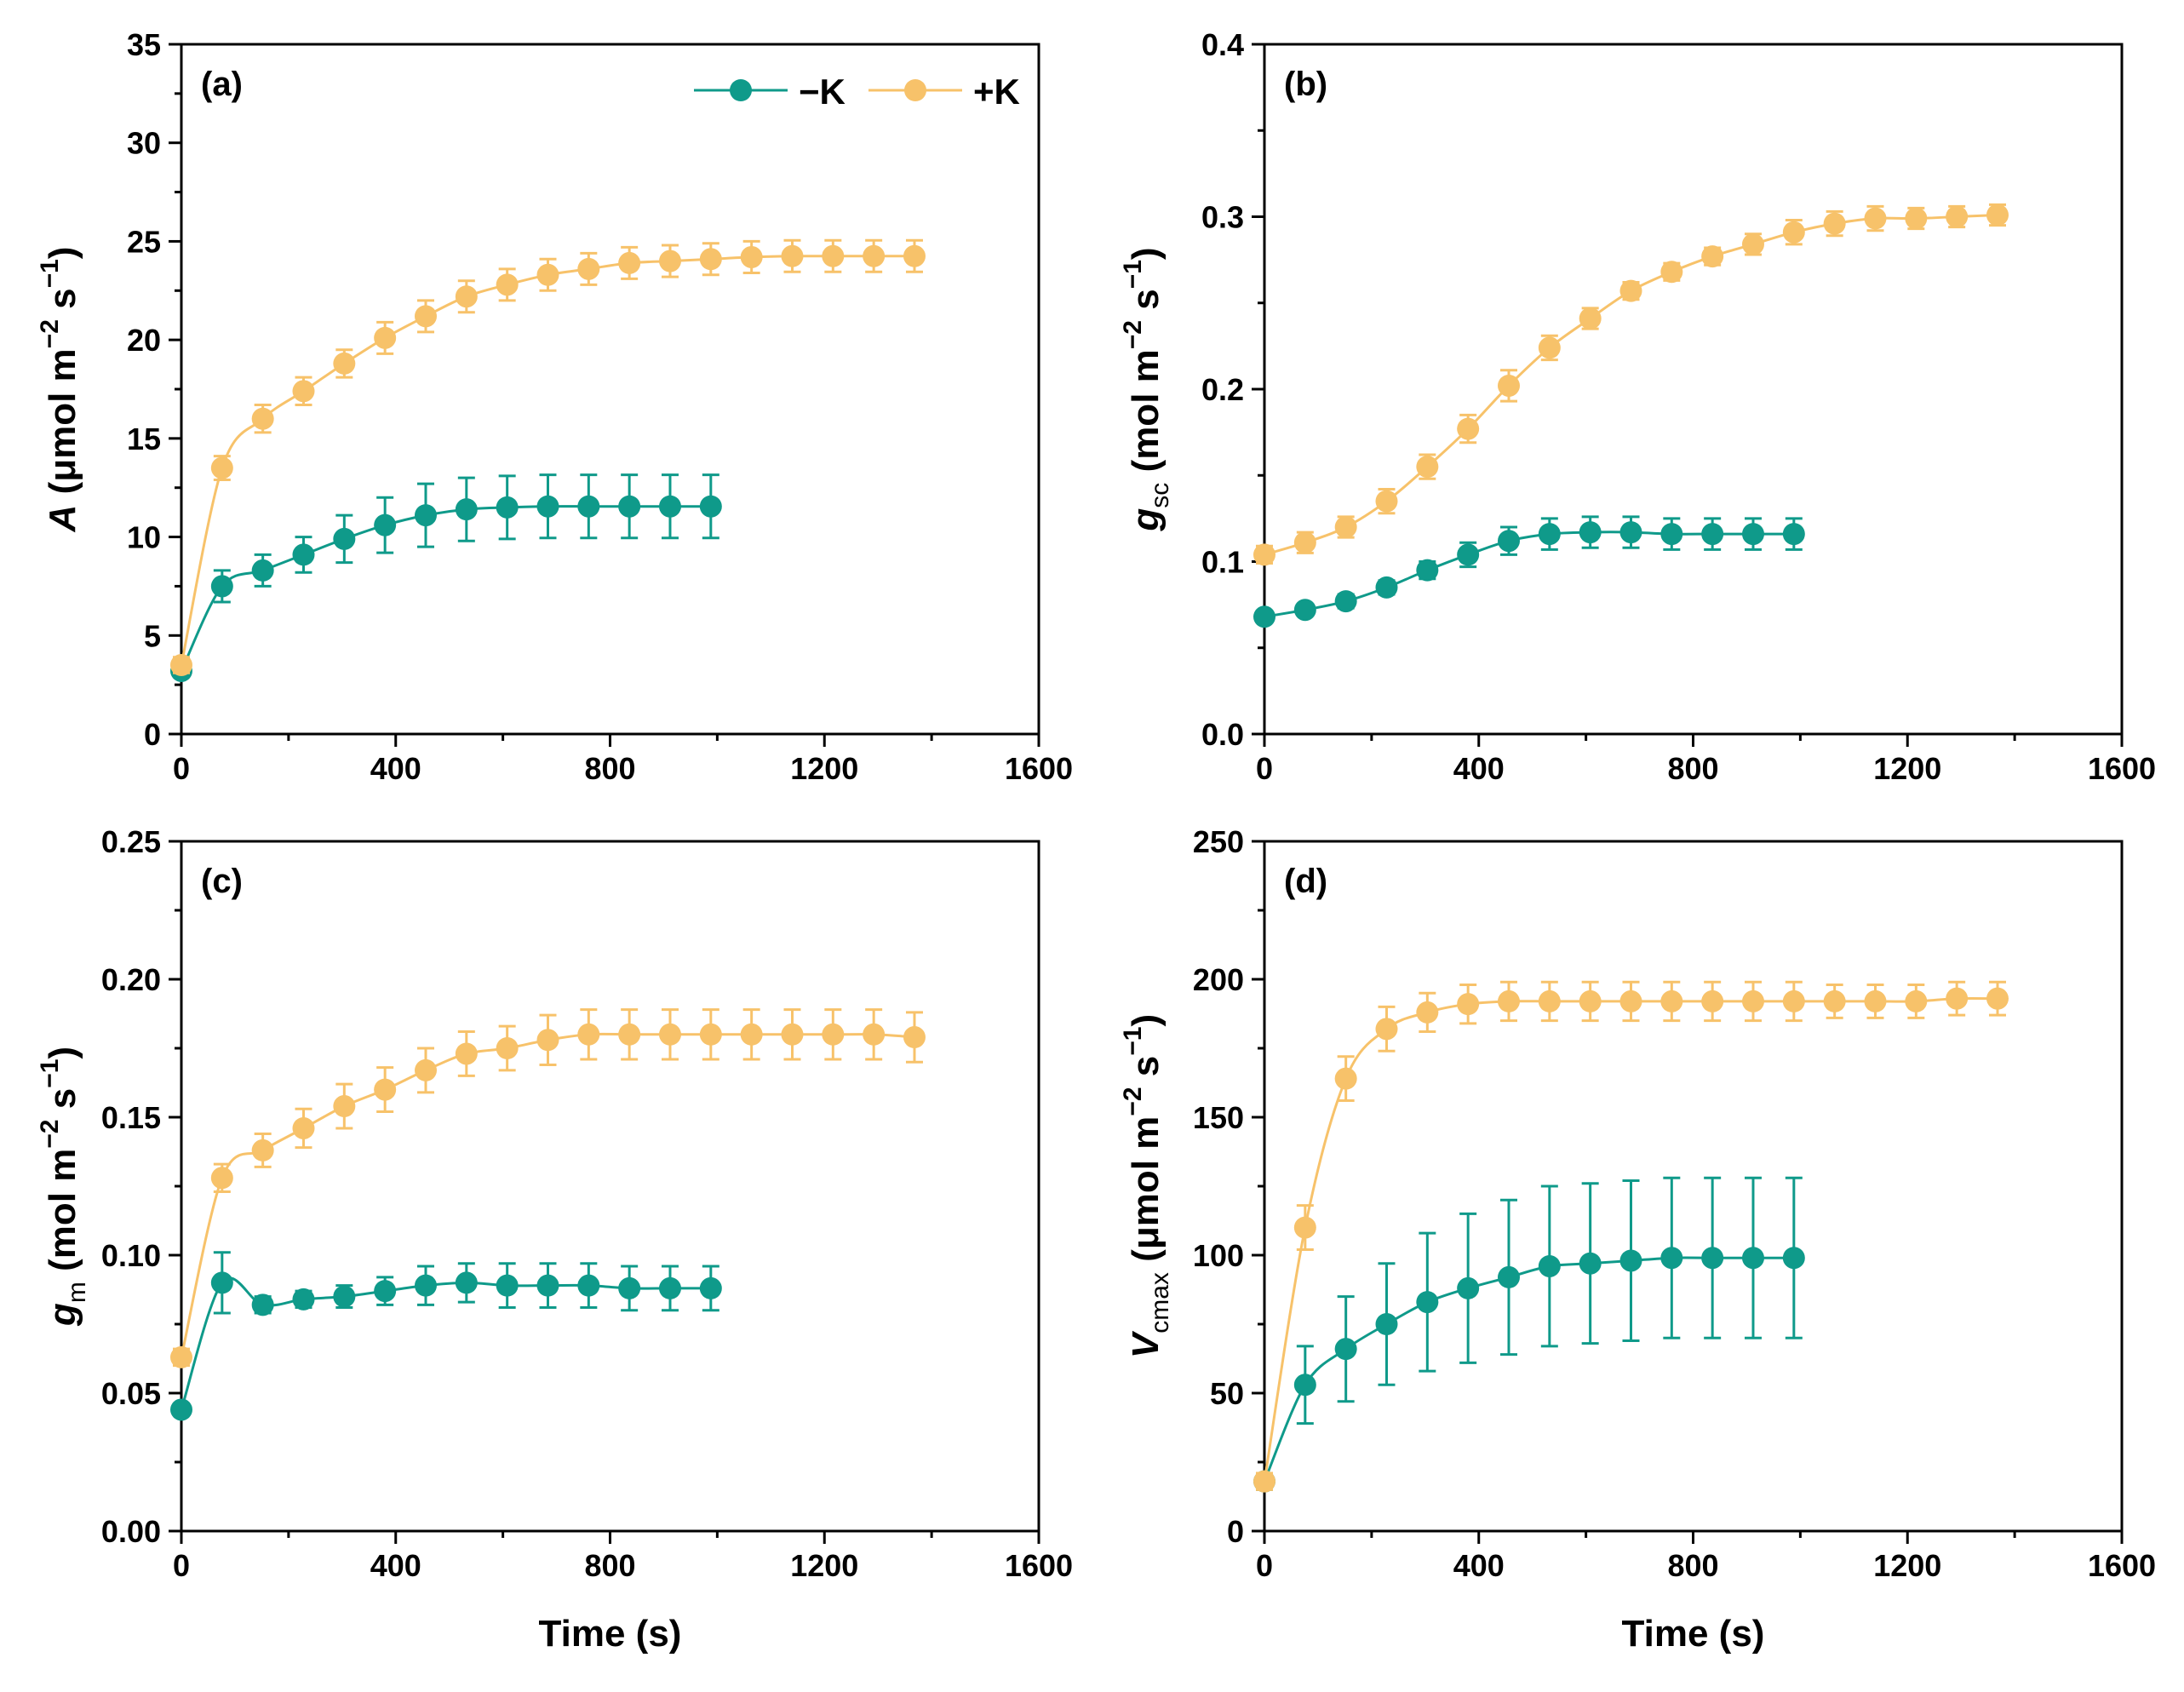  I want to click on y-tick-label: 0.3, so click(1222, 217).